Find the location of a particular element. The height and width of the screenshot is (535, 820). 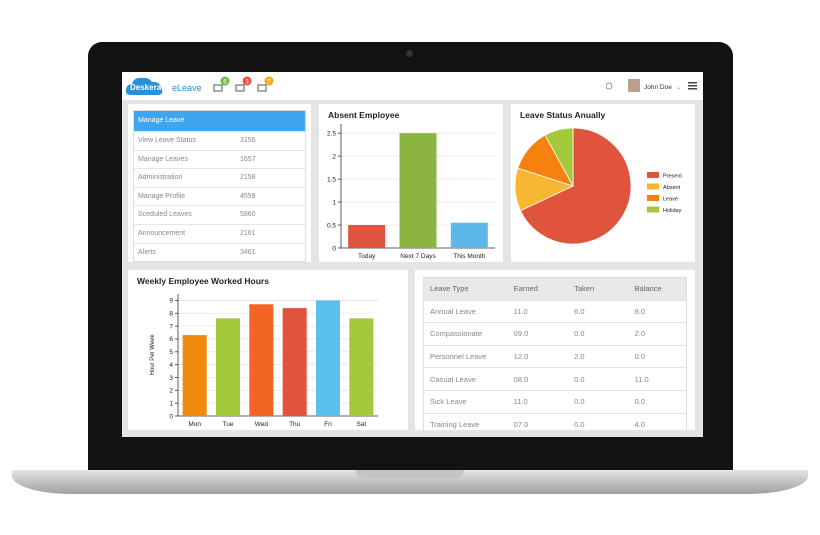

menu-label: Announcement is located at coordinates (162, 233).